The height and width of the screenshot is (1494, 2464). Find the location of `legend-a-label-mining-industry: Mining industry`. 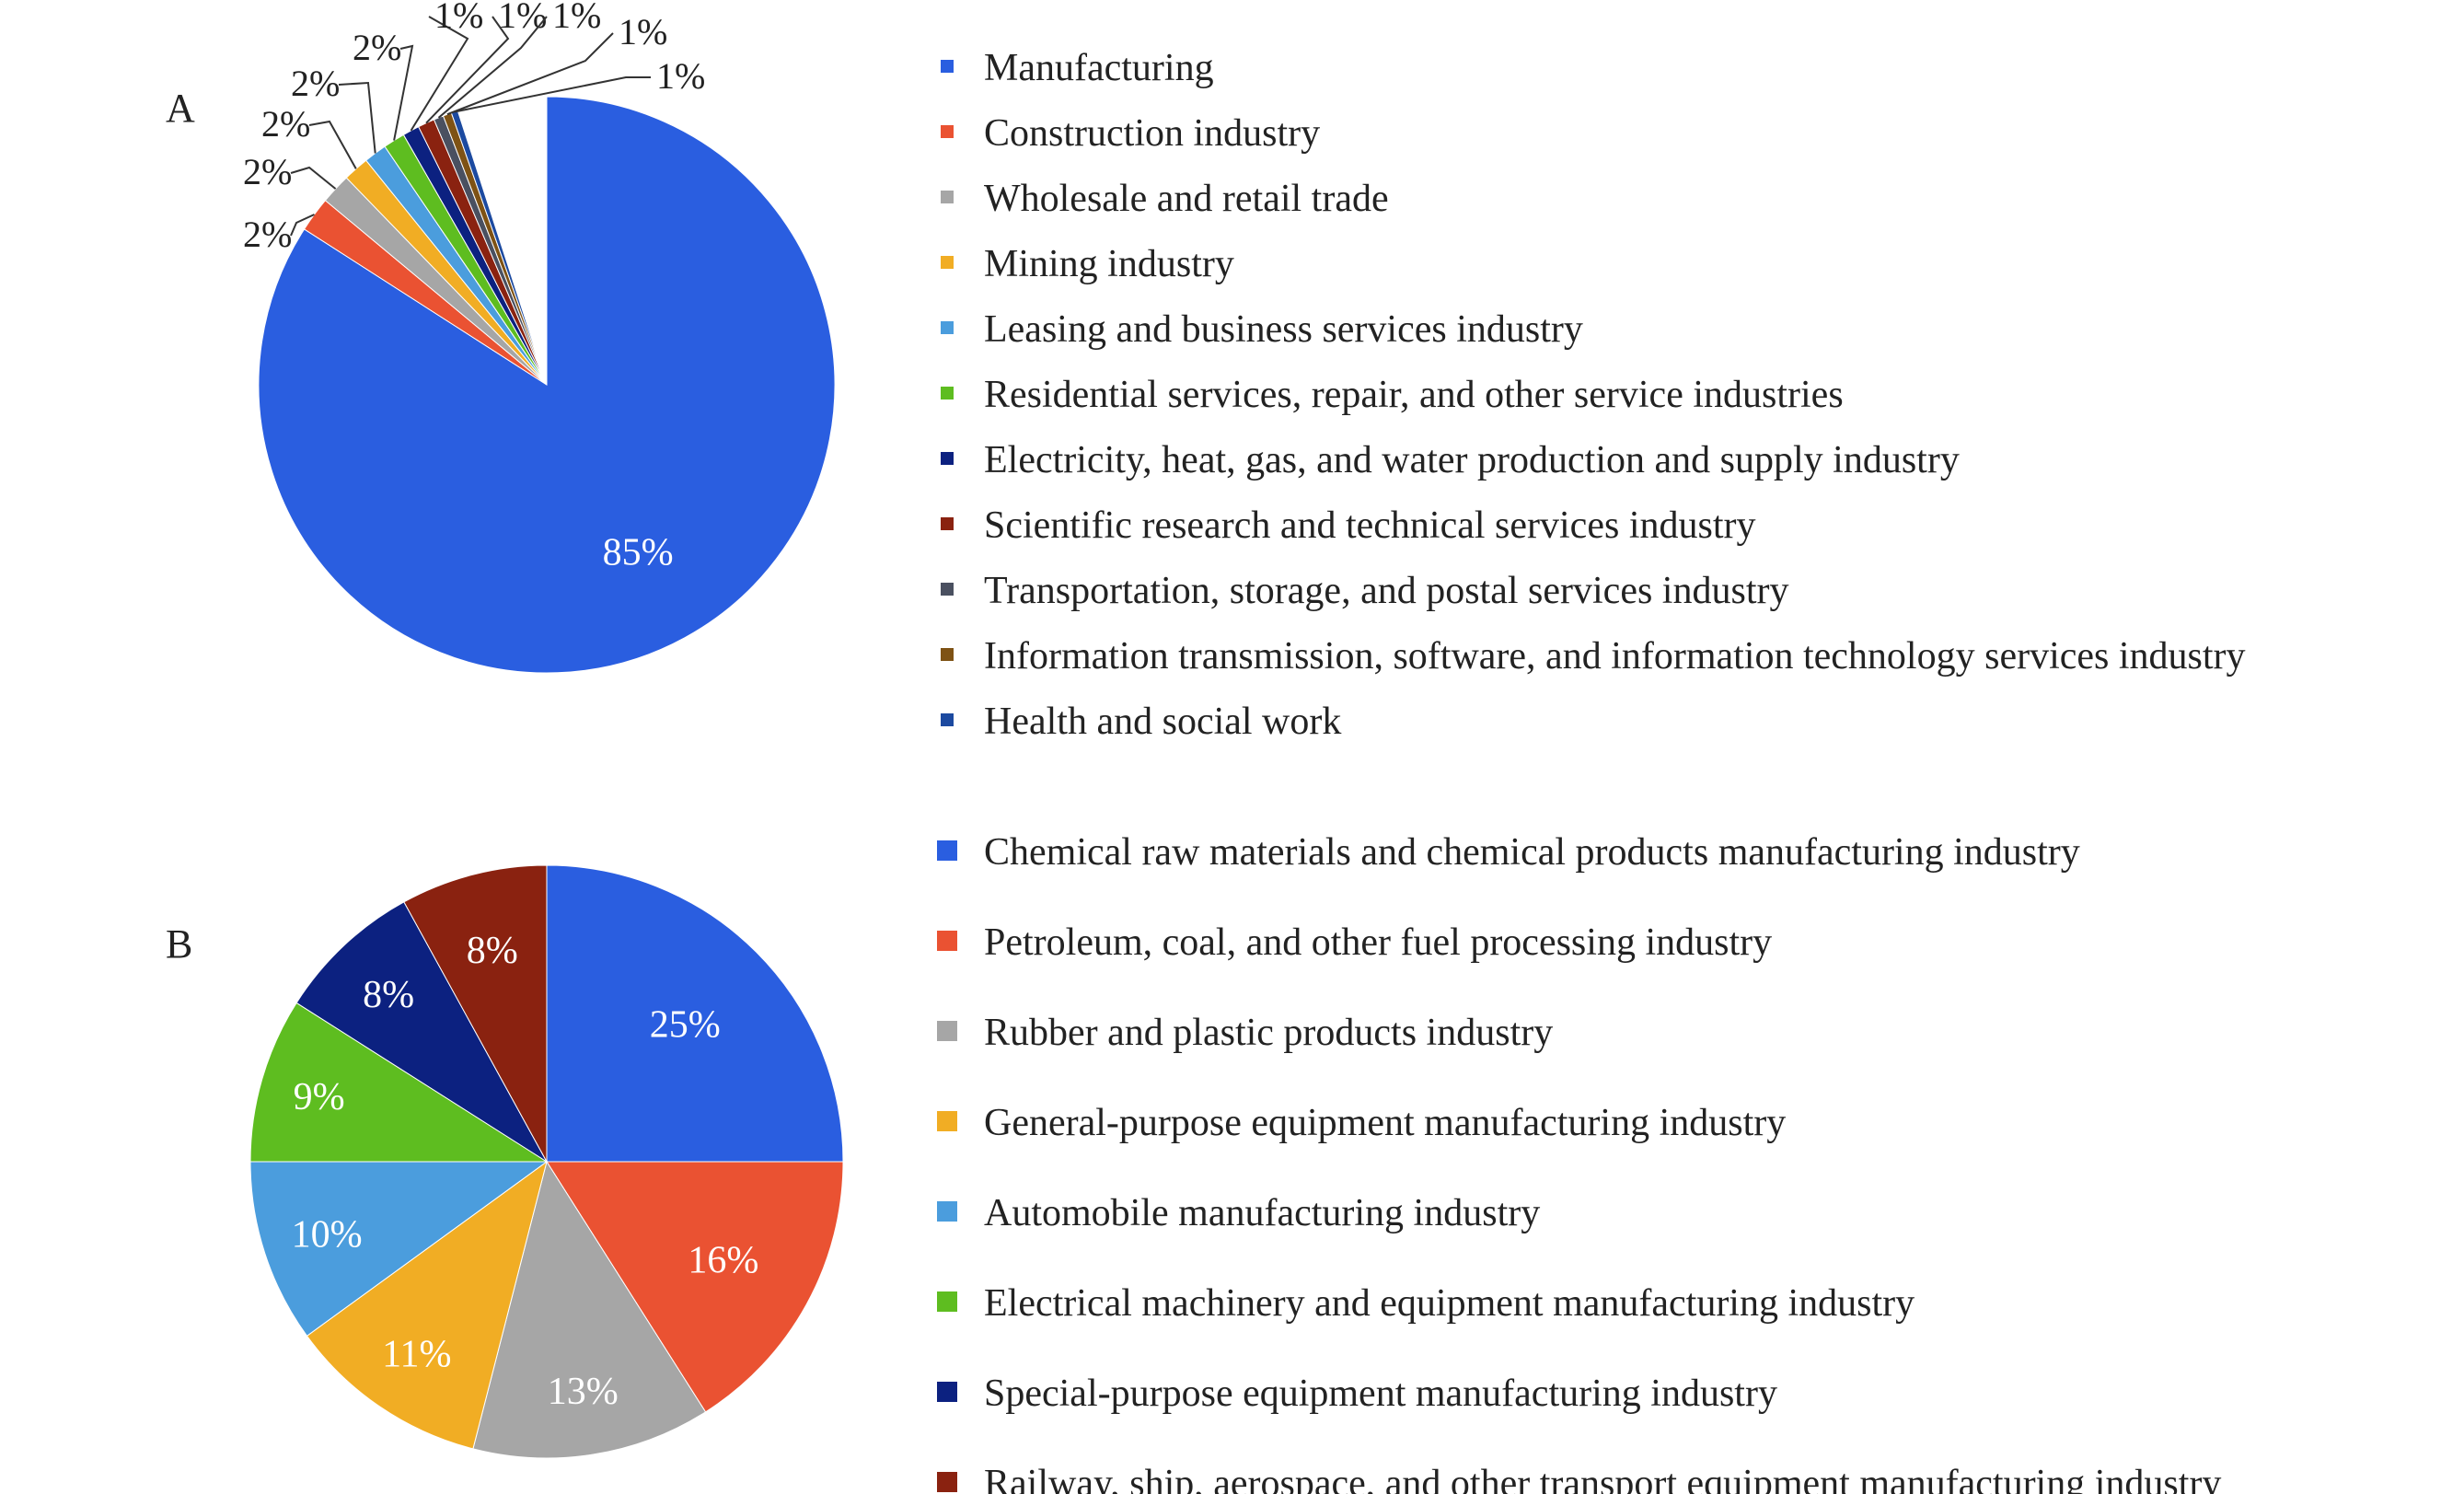

legend-a-label-mining-industry: Mining industry is located at coordinates (1109, 264).